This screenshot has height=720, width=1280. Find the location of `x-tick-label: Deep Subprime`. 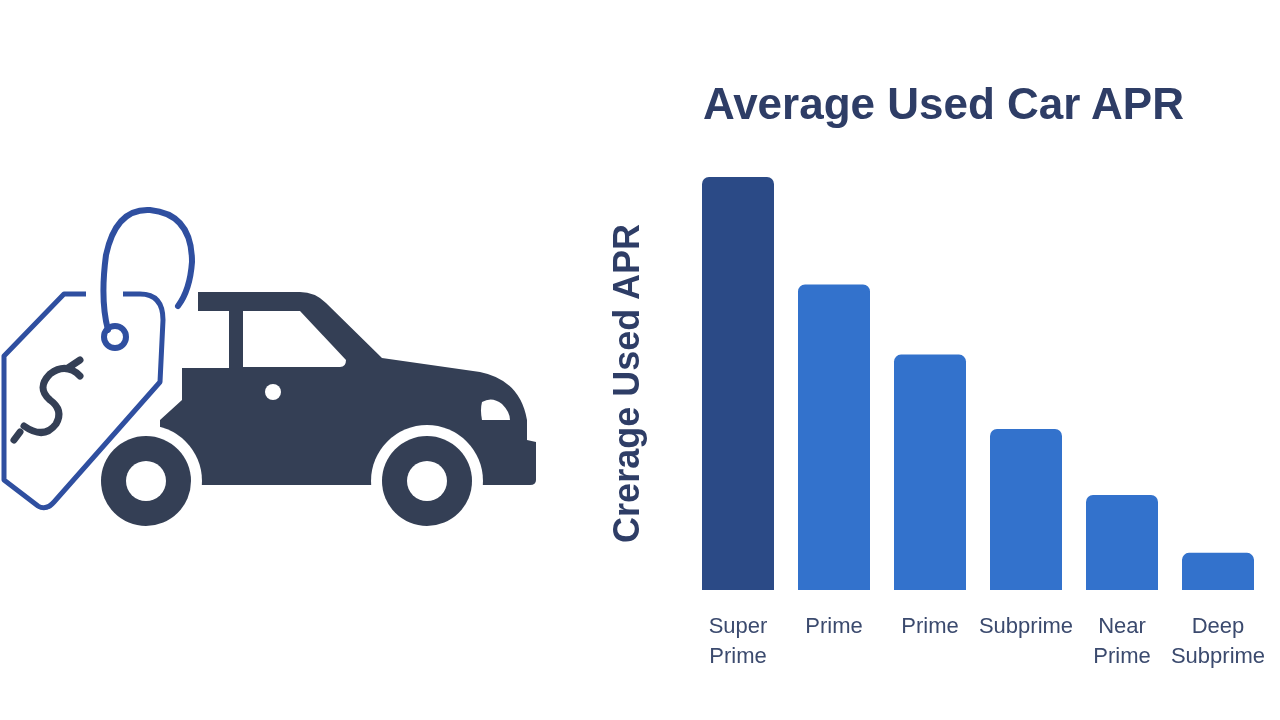

x-tick-label: Deep Subprime is located at coordinates (1218, 640).